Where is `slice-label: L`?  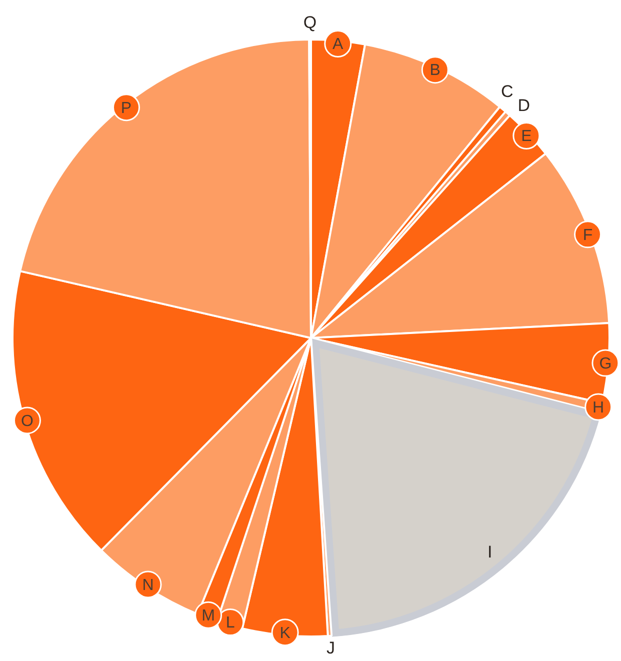
slice-label: L is located at coordinates (230, 623).